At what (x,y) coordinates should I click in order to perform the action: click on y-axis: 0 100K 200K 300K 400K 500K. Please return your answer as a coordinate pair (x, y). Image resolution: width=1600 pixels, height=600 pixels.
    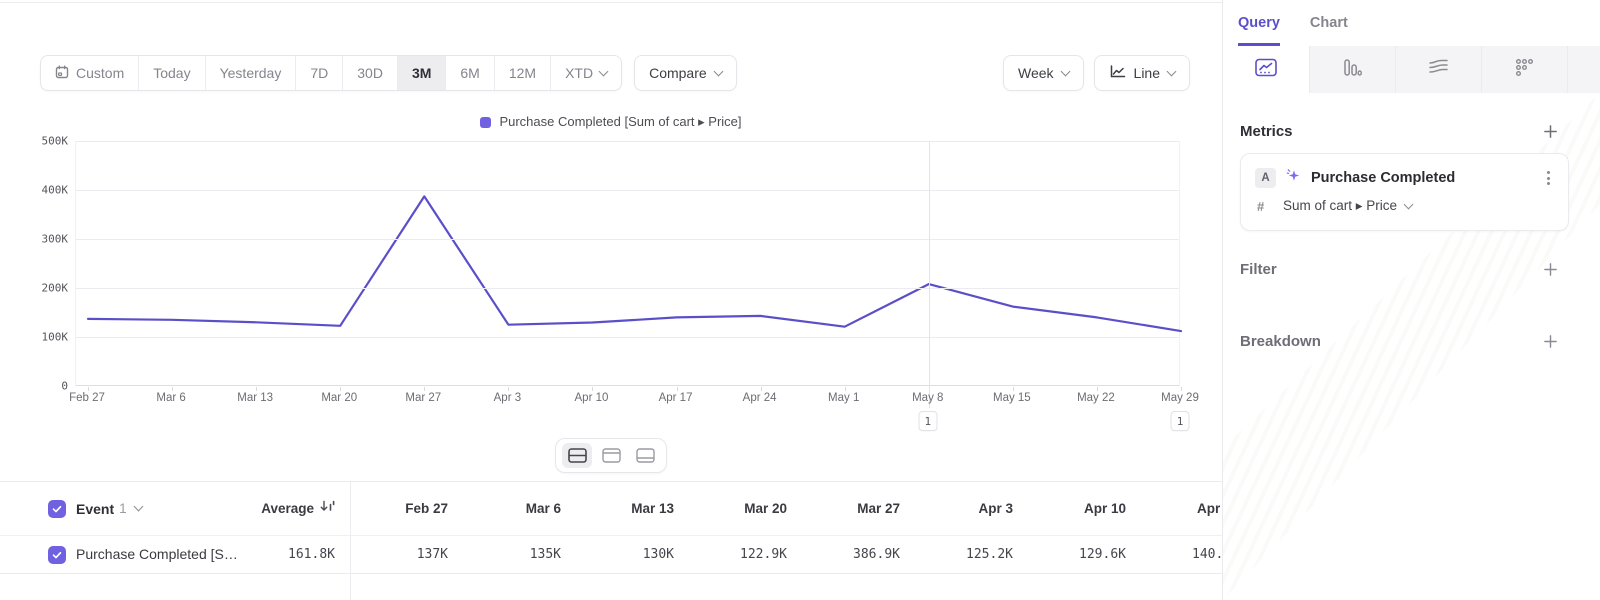
    Looking at the image, I should click on (47, 264).